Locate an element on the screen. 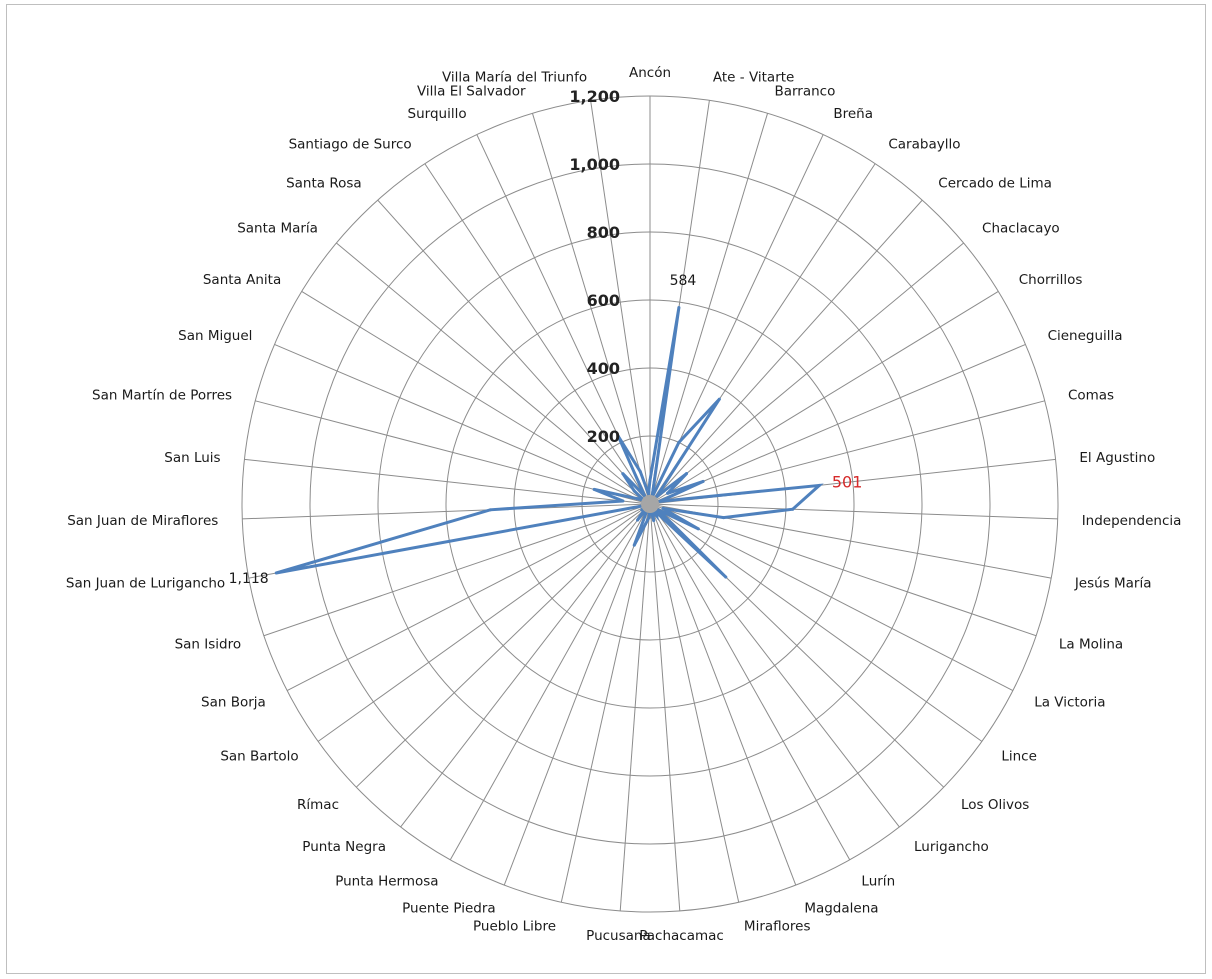 This screenshot has height=979, width=1212. category-label: Comas is located at coordinates (1091, 396).